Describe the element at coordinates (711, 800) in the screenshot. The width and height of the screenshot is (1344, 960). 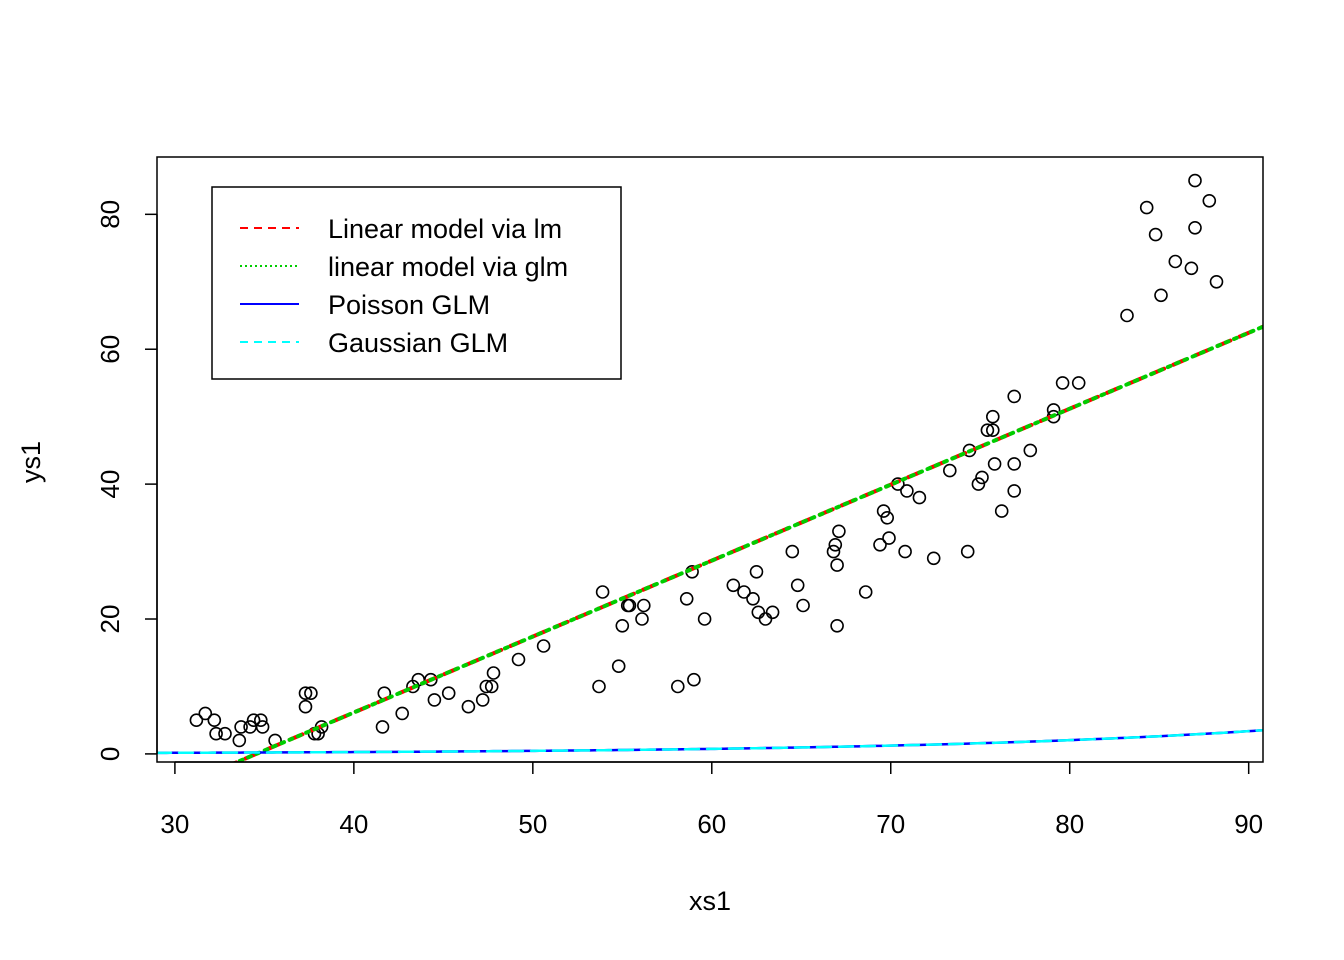
I see `x-axis: 30 40 50 60 70 80 90` at that location.